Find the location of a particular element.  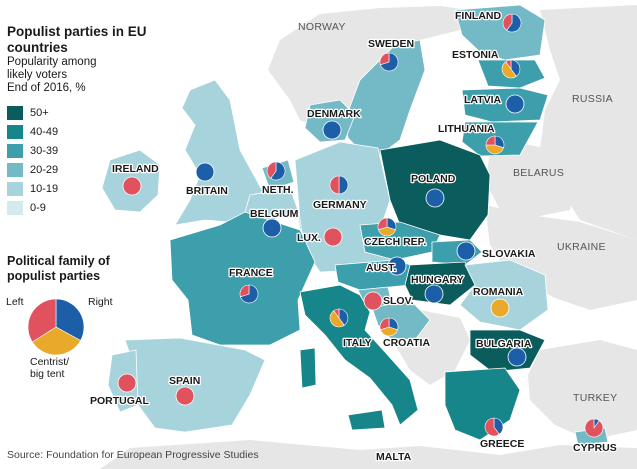

label-poland: POLAND is located at coordinates (433, 179).